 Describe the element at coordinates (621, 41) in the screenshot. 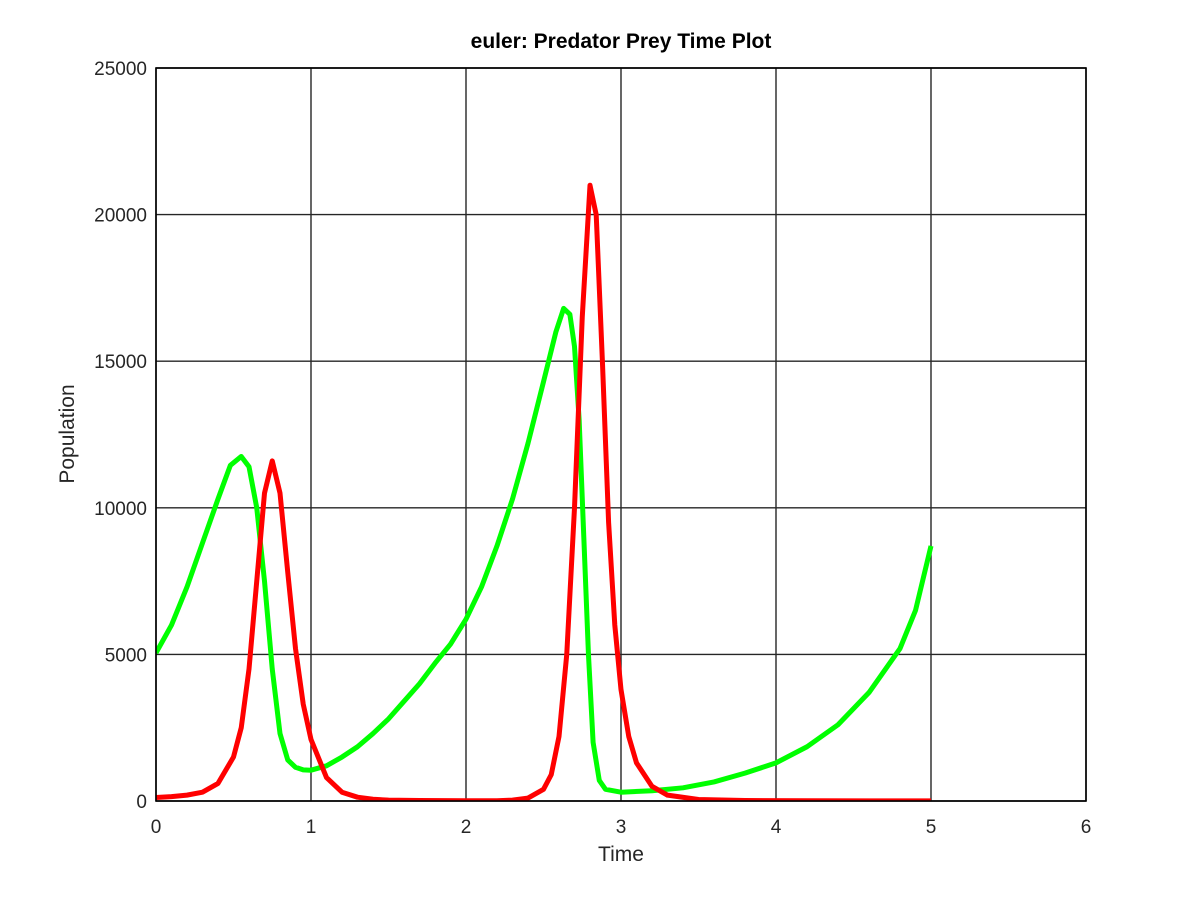

I see `chart-title: euler: Predator Prey Time Plot` at that location.